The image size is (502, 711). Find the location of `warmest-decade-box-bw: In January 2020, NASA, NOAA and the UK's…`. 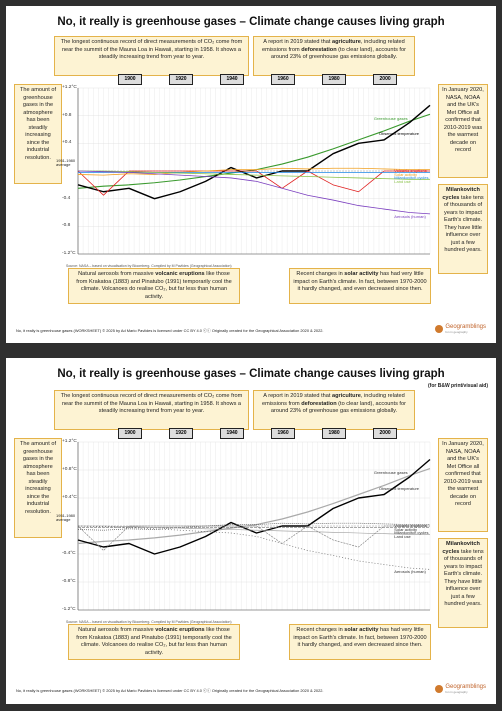

warmest-decade-box-bw: In January 2020, NASA, NOAA and the UK's… is located at coordinates (463, 485).